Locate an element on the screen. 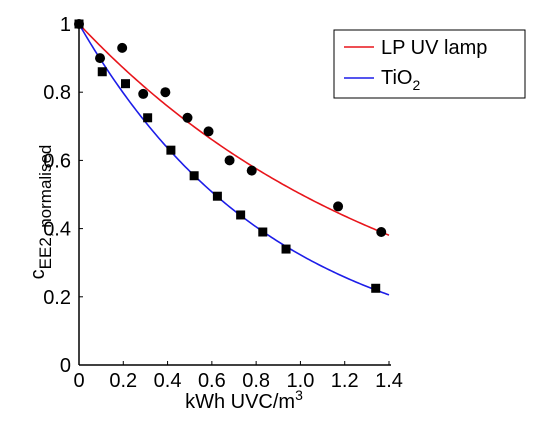  y-tick-label: 0.4 is located at coordinates (57, 230).